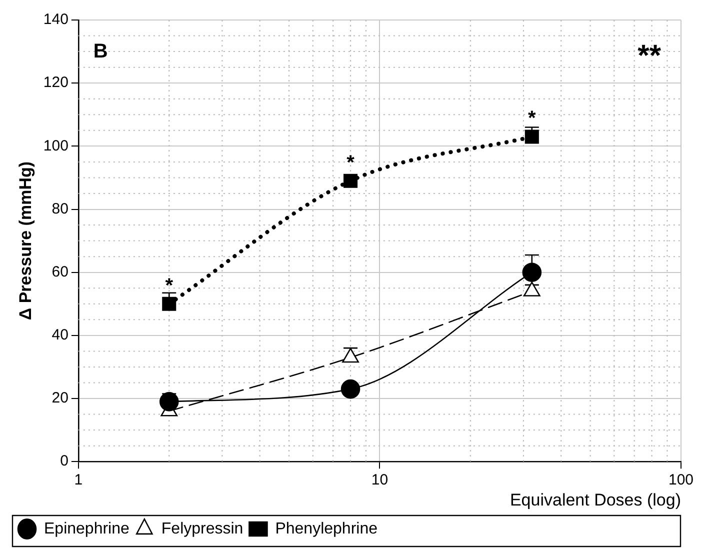  Describe the element at coordinates (87, 529) in the screenshot. I see `legend-label: Epinephrine` at that location.